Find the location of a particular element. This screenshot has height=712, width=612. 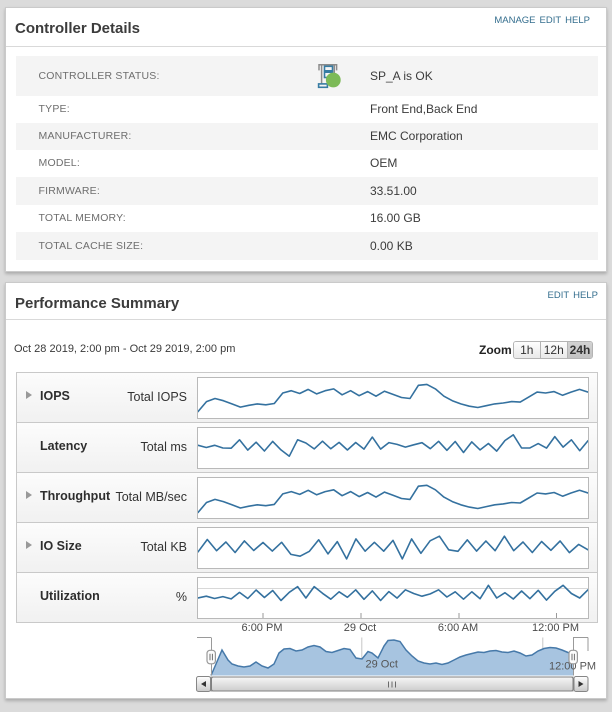

svg-text: 29 Oct is located at coordinates (382, 665).